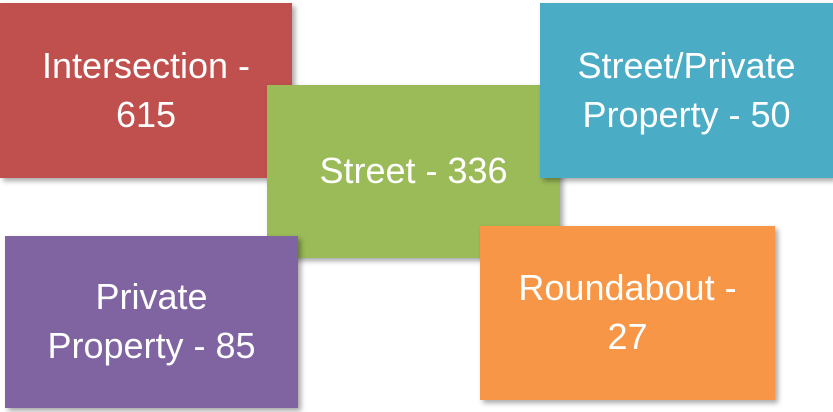 The image size is (833, 412). I want to click on node-label: Roundabout - 27, so click(627, 312).